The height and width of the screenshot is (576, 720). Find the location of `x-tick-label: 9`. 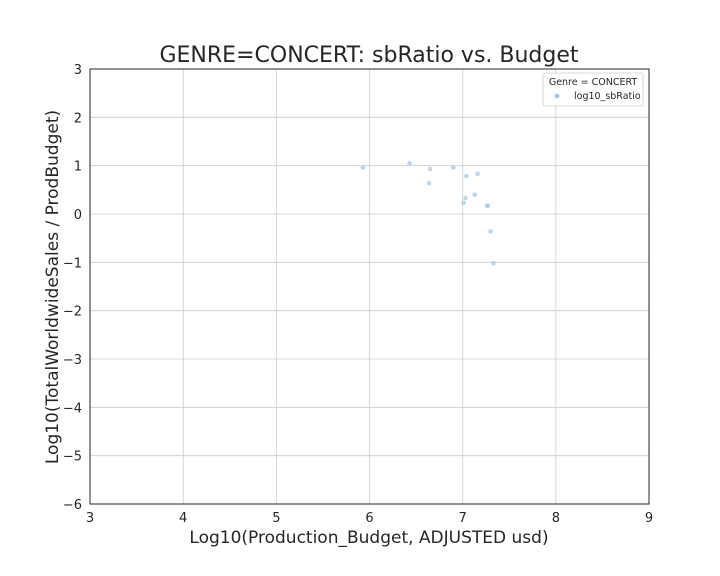

x-tick-label: 9 is located at coordinates (649, 518).